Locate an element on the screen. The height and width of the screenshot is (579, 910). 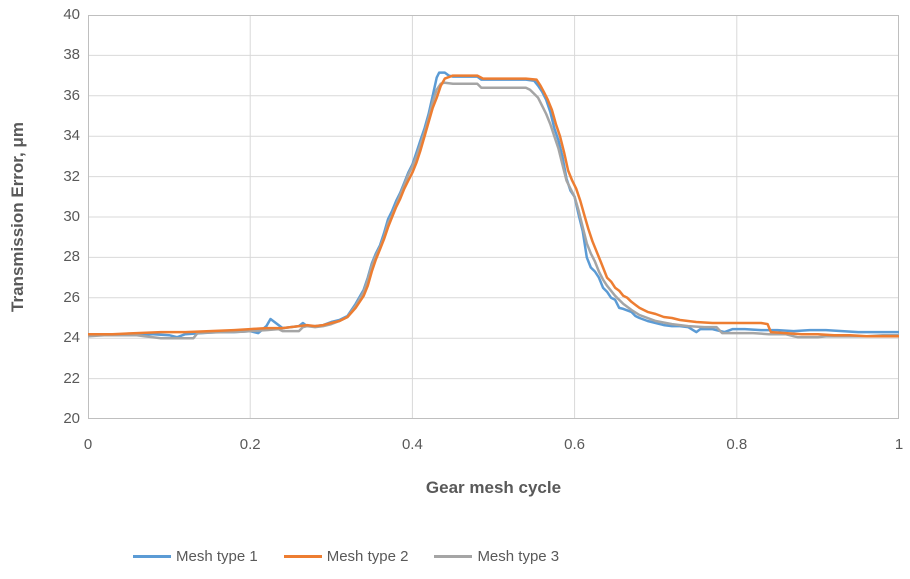
y-axis-title: Transmission Error, μm is located at coordinates (18, 217).